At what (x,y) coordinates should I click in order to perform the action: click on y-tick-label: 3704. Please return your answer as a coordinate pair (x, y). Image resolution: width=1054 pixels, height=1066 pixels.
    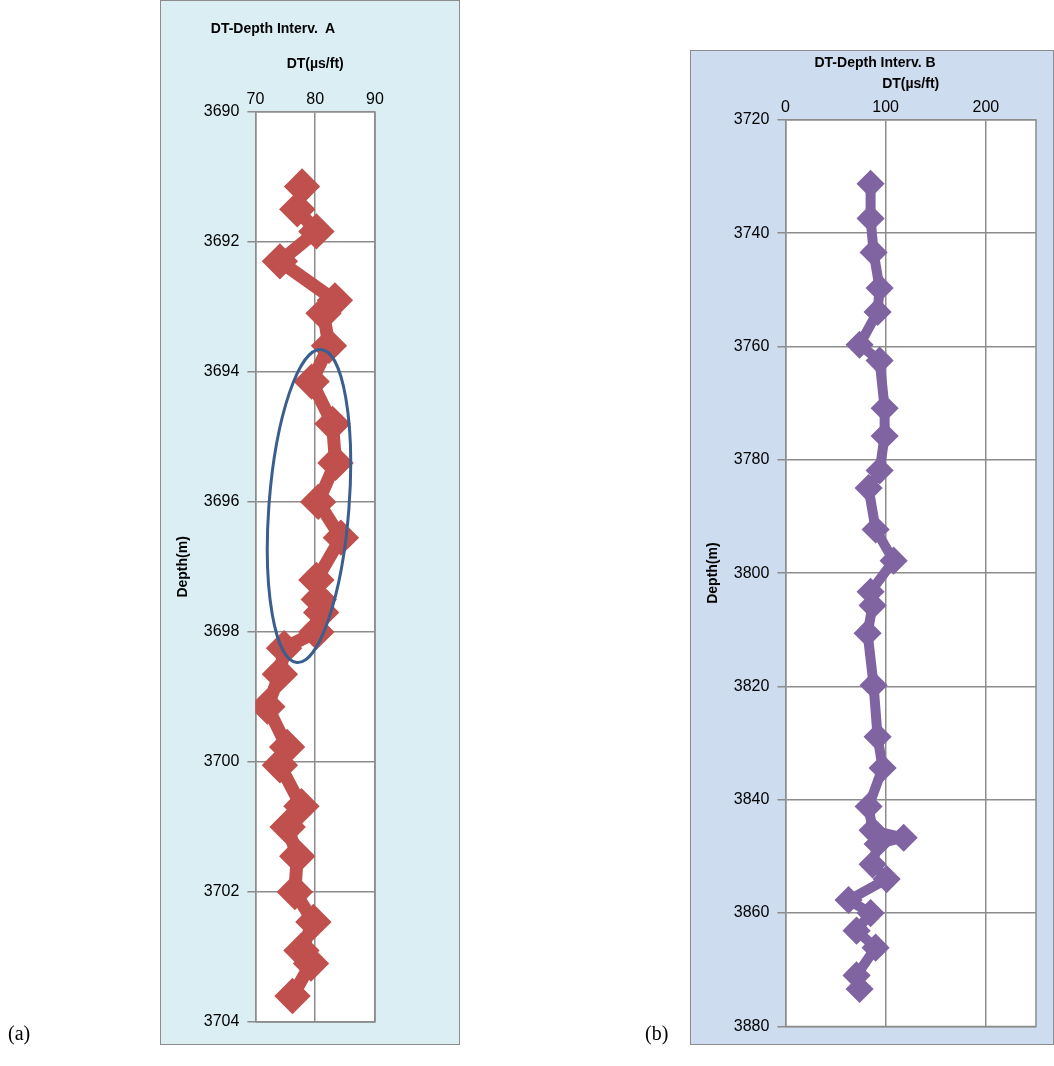
    Looking at the image, I should click on (221, 1021).